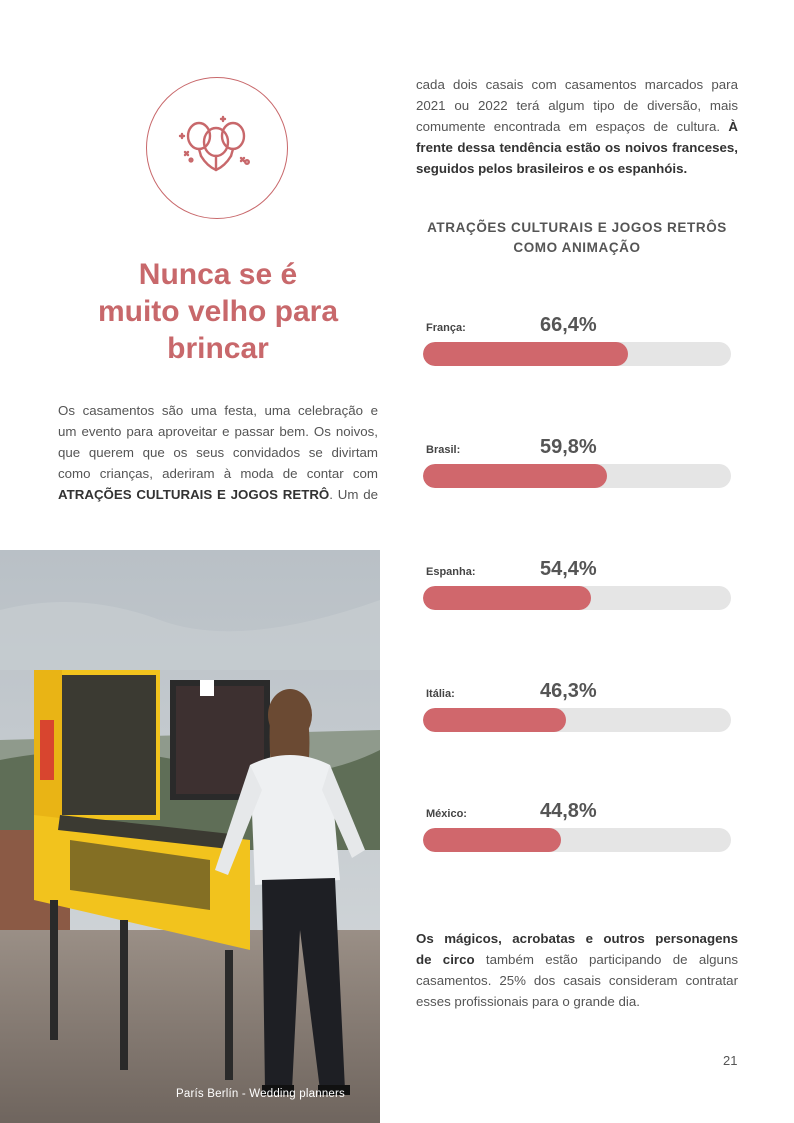 This screenshot has height=1123, width=794. Describe the element at coordinates (577, 227) in the screenshot. I see `chart-title-line-1: ATRAÇÕES CULTURAIS E JOGOS RETRÔS` at that location.